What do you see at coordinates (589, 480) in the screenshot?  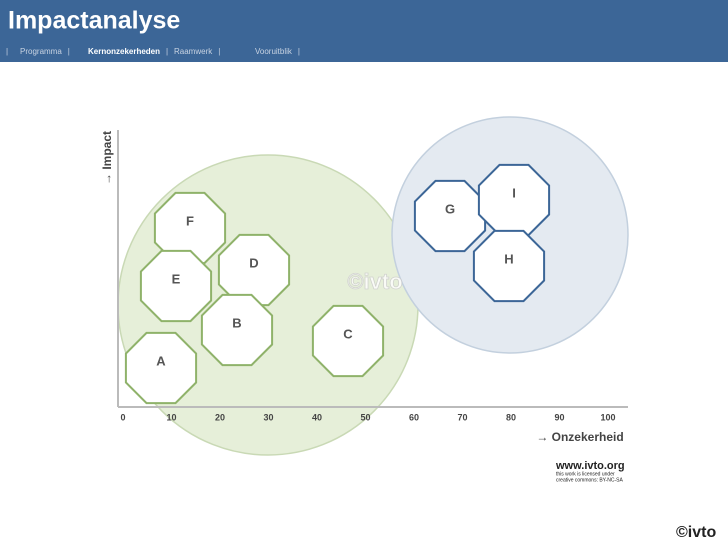 I see `footer-license: creative commons: BY-NC-SA` at bounding box center [589, 480].